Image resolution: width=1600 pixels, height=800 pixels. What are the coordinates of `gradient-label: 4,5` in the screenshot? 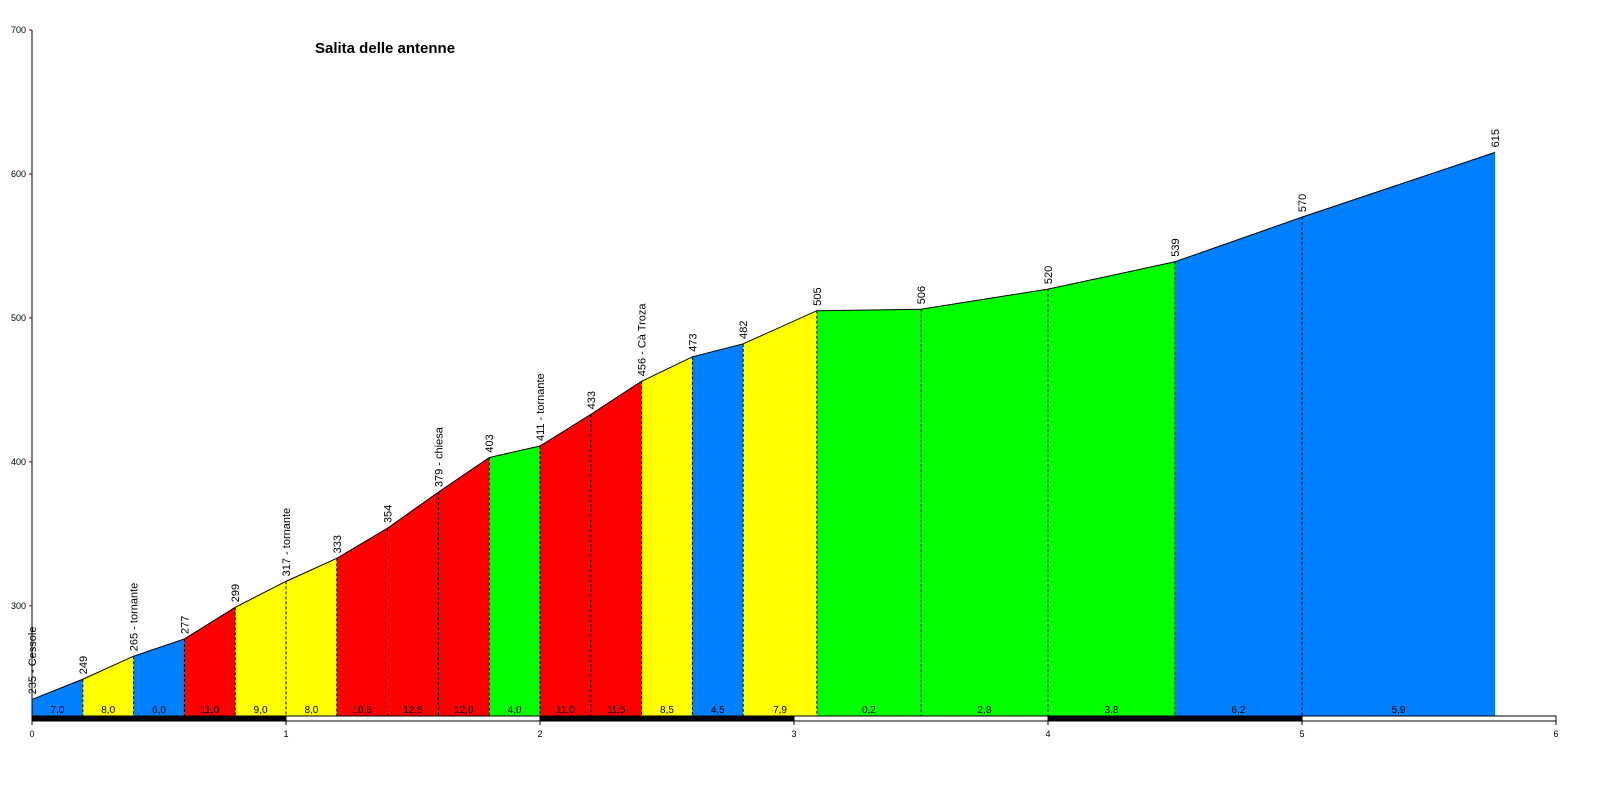 It's located at (718, 710).